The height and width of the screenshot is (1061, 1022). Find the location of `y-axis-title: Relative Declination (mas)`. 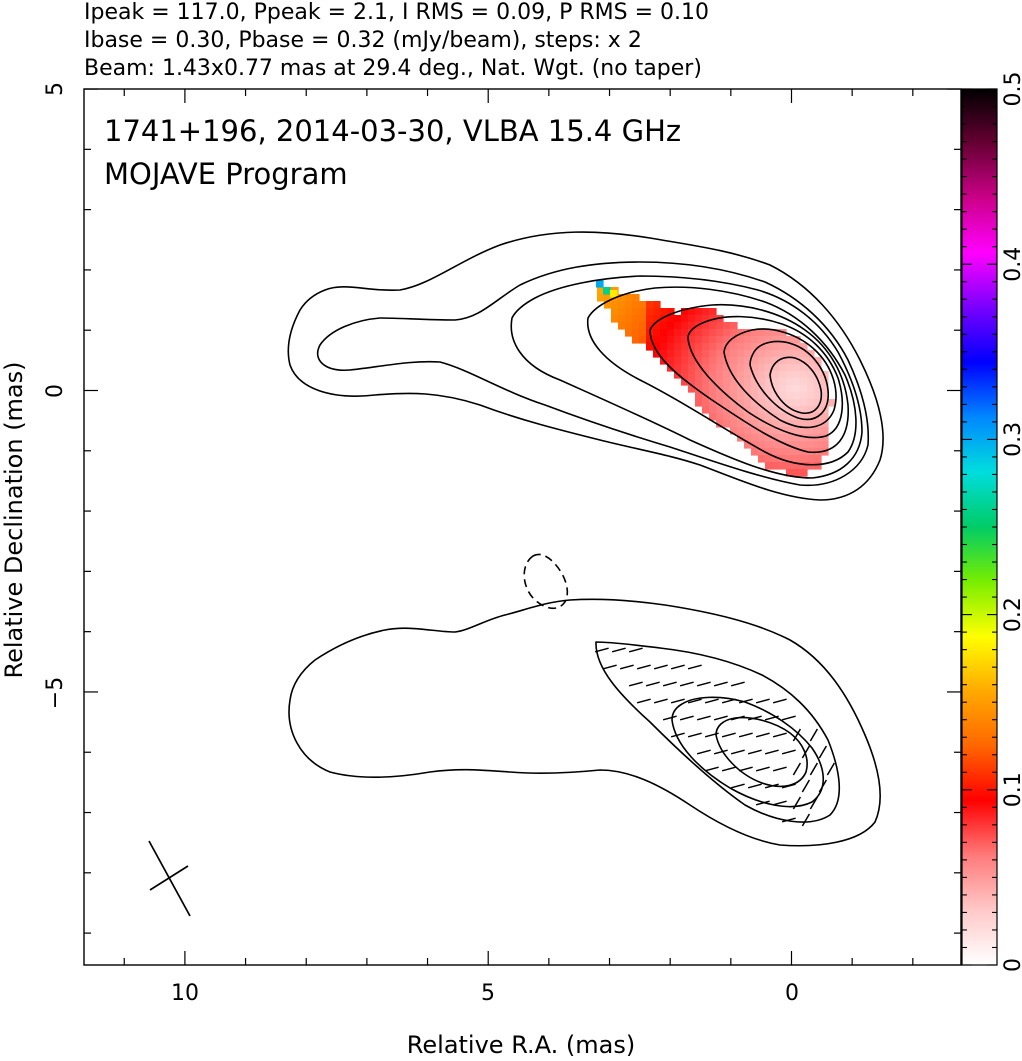

y-axis-title: Relative Declination (mas) is located at coordinates (14, 519).